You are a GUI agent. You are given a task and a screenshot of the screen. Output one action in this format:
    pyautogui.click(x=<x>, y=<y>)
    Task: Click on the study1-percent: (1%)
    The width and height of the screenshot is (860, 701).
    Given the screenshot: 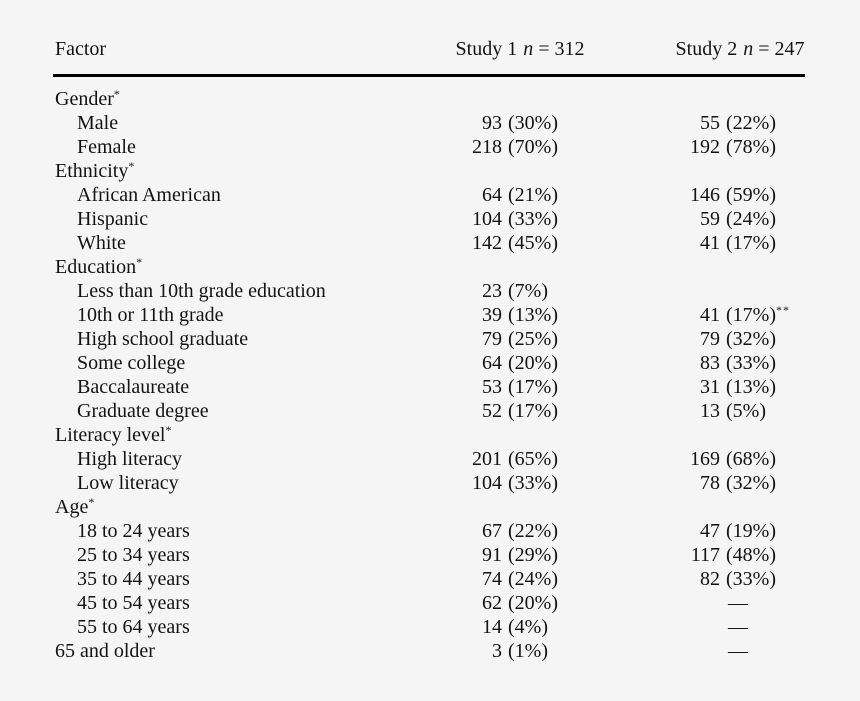 What is the action you would take?
    pyautogui.click(x=528, y=651)
    